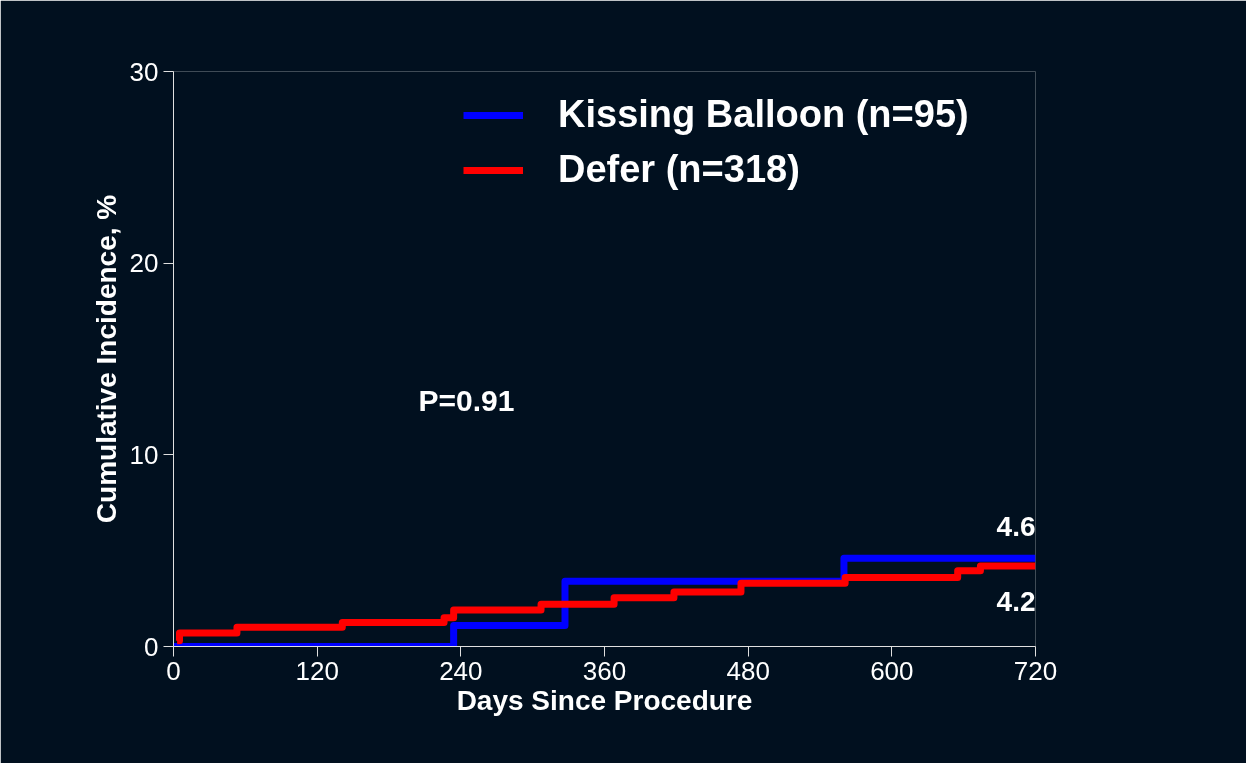 The image size is (1246, 763). I want to click on annotation: 4.6, so click(1016, 527).